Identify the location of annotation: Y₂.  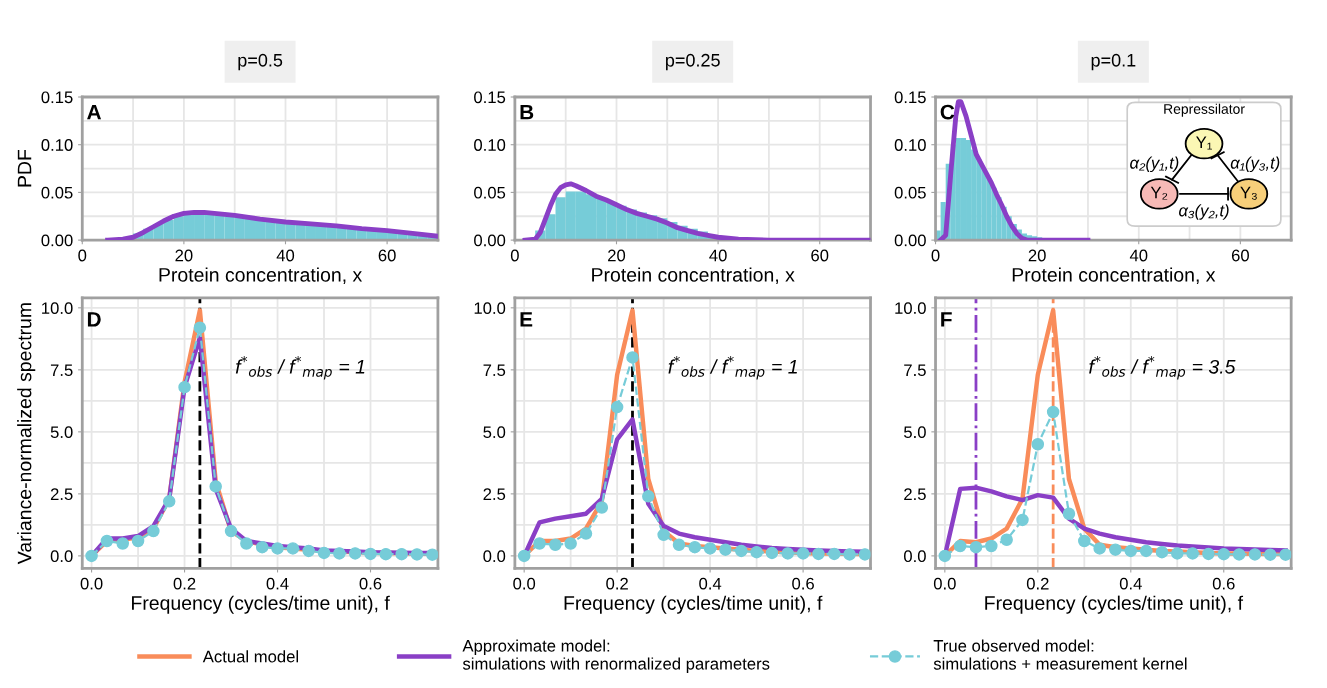
(1159, 193).